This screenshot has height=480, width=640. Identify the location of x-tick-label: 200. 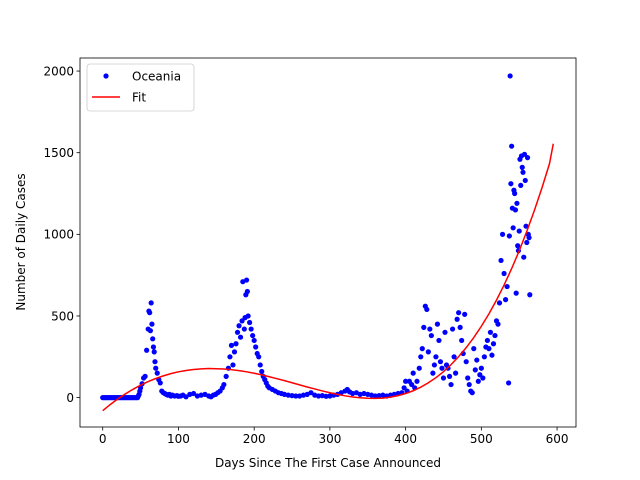
(254, 439).